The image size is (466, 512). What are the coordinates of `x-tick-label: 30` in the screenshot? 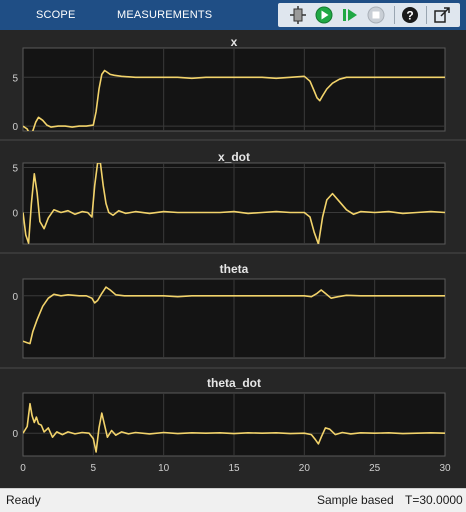 It's located at (445, 468).